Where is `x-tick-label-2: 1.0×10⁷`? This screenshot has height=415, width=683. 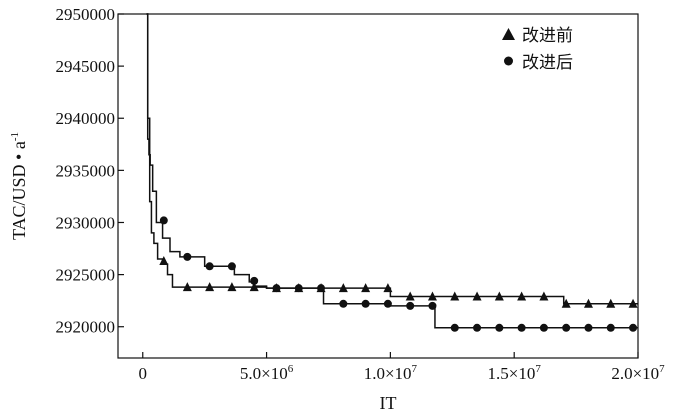 x-tick-label-2: 1.0×10⁷ is located at coordinates (391, 373).